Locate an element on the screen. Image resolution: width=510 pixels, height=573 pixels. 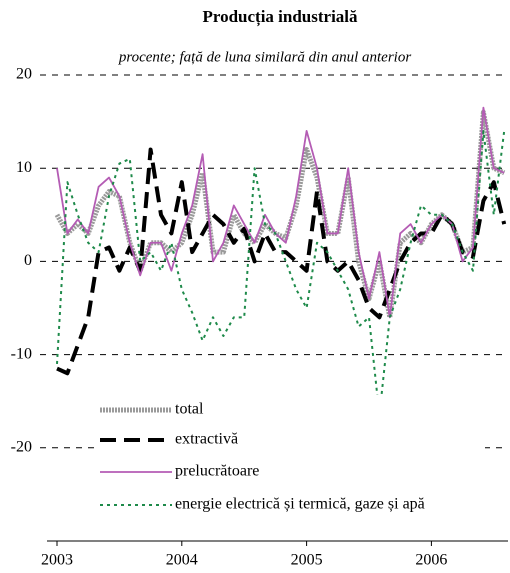
y-tick-label: 20 is located at coordinates (24, 74).